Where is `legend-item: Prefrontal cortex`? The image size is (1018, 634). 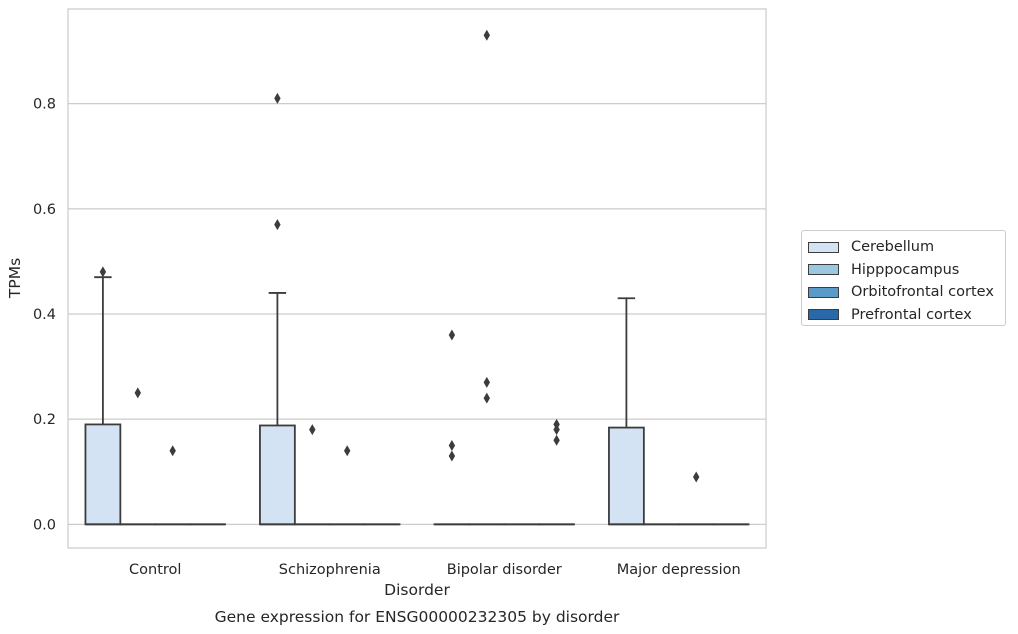
legend-item: Prefrontal cortex is located at coordinates (906, 315).